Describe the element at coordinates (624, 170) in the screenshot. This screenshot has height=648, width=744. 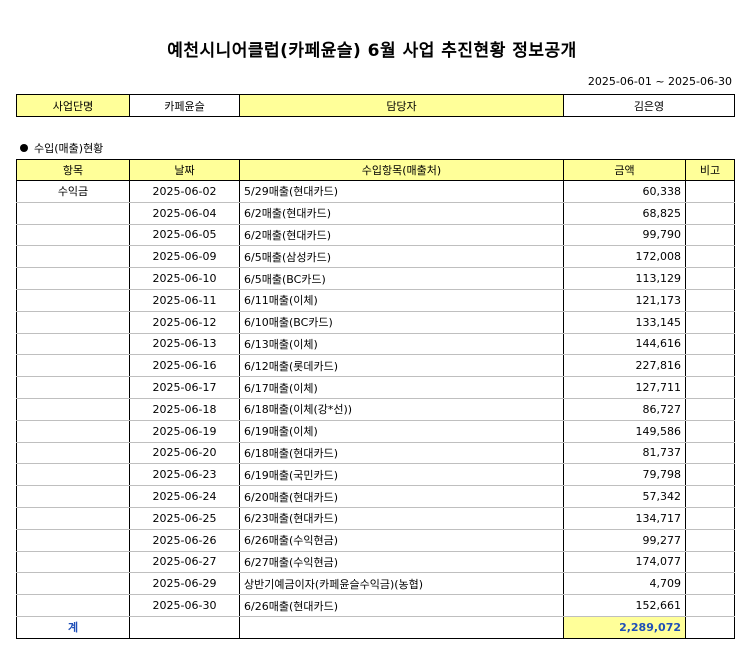
I see `header-amount: 금액` at that location.